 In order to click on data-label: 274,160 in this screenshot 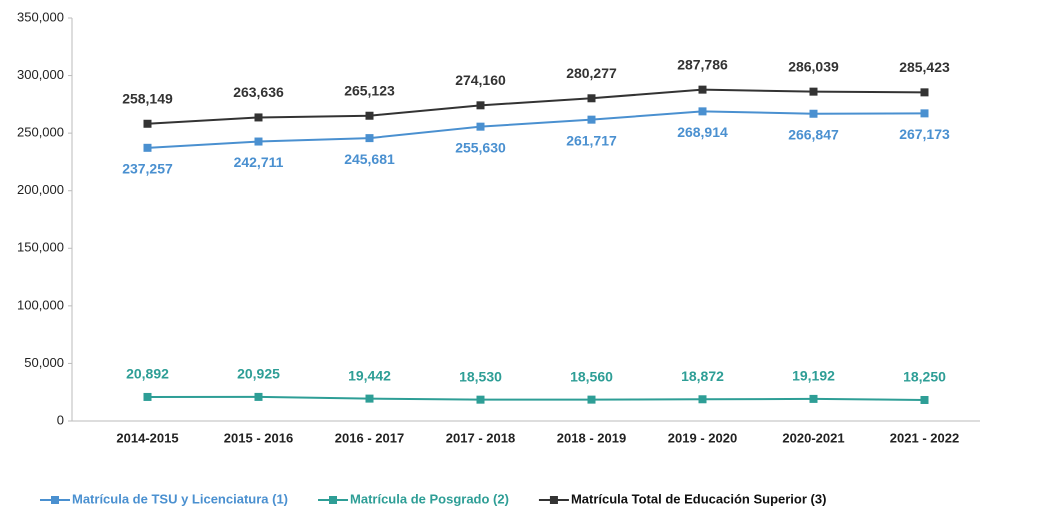, I will do `click(480, 80)`.